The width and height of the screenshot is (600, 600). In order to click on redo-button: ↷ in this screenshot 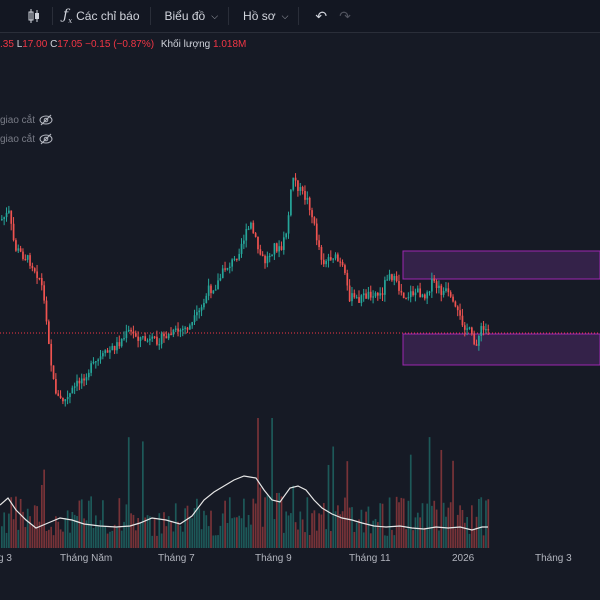, I will do `click(345, 16)`.